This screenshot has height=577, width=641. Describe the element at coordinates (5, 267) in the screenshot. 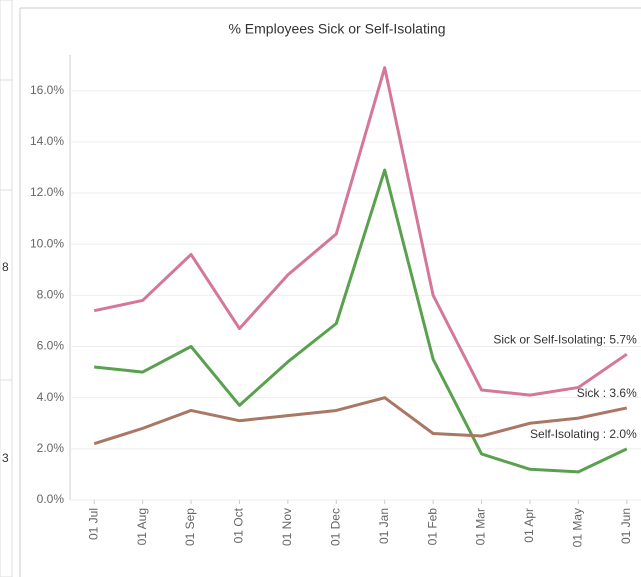

I see `left-text: 8` at that location.